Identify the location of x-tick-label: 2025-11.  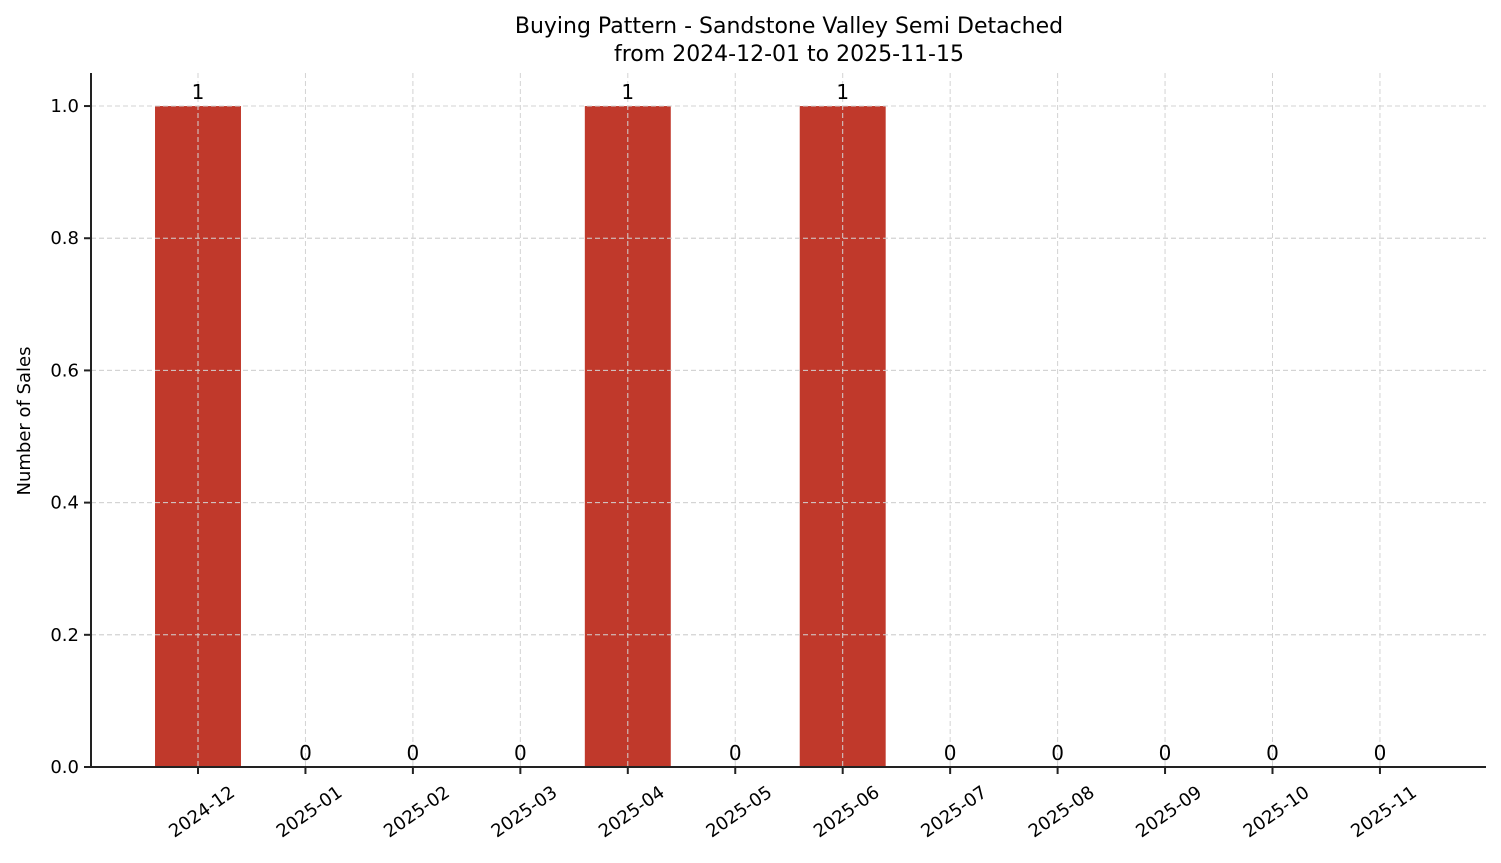
(1384, 812).